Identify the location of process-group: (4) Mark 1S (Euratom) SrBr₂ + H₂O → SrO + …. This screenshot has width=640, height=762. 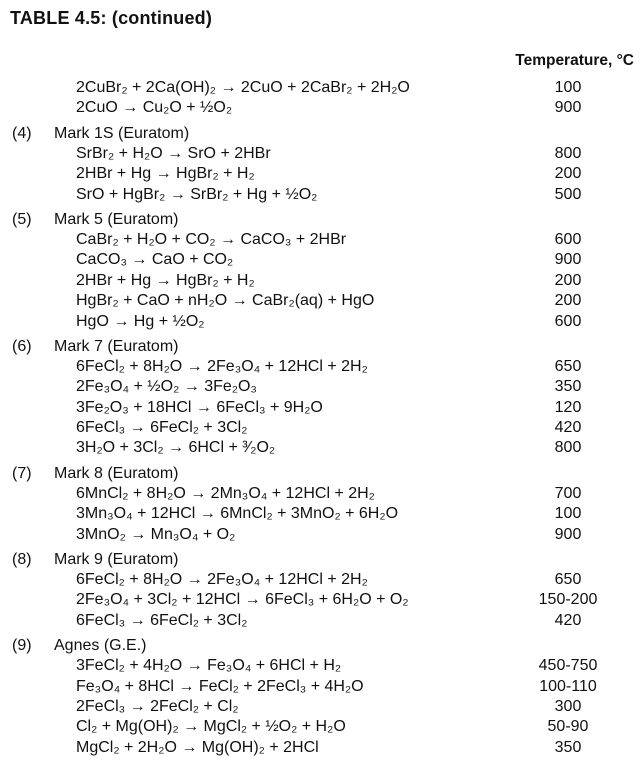
(320, 164).